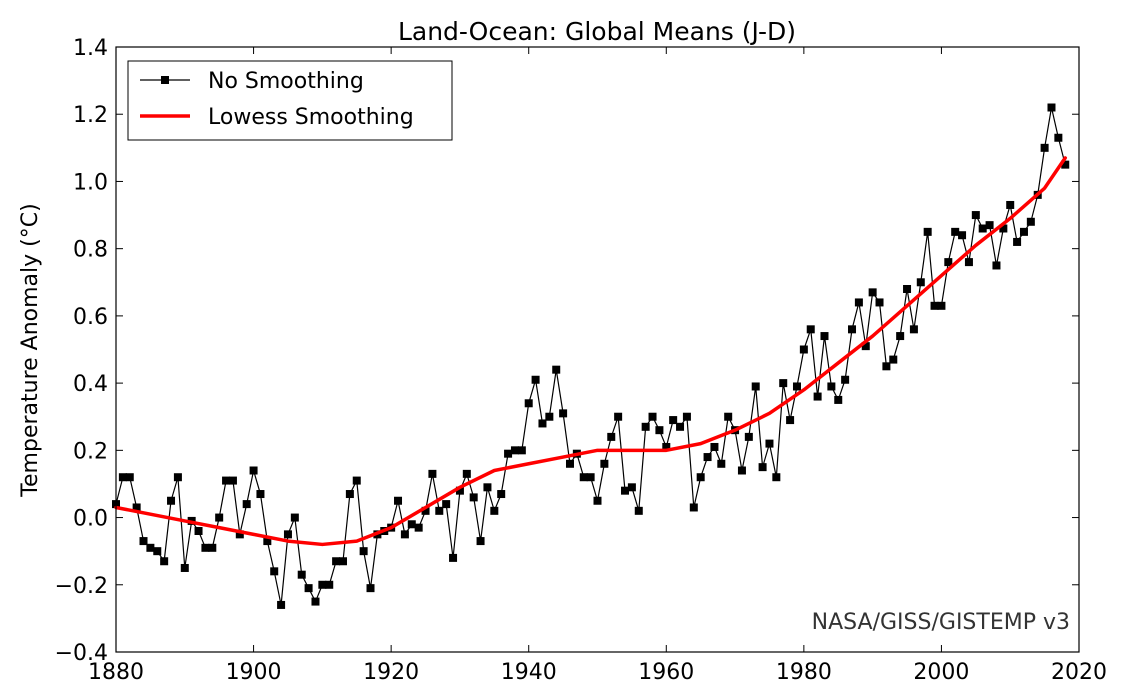 This screenshot has height=700, width=1130. What do you see at coordinates (90, 519) in the screenshot?
I see `y-tick-label: 0.0` at bounding box center [90, 519].